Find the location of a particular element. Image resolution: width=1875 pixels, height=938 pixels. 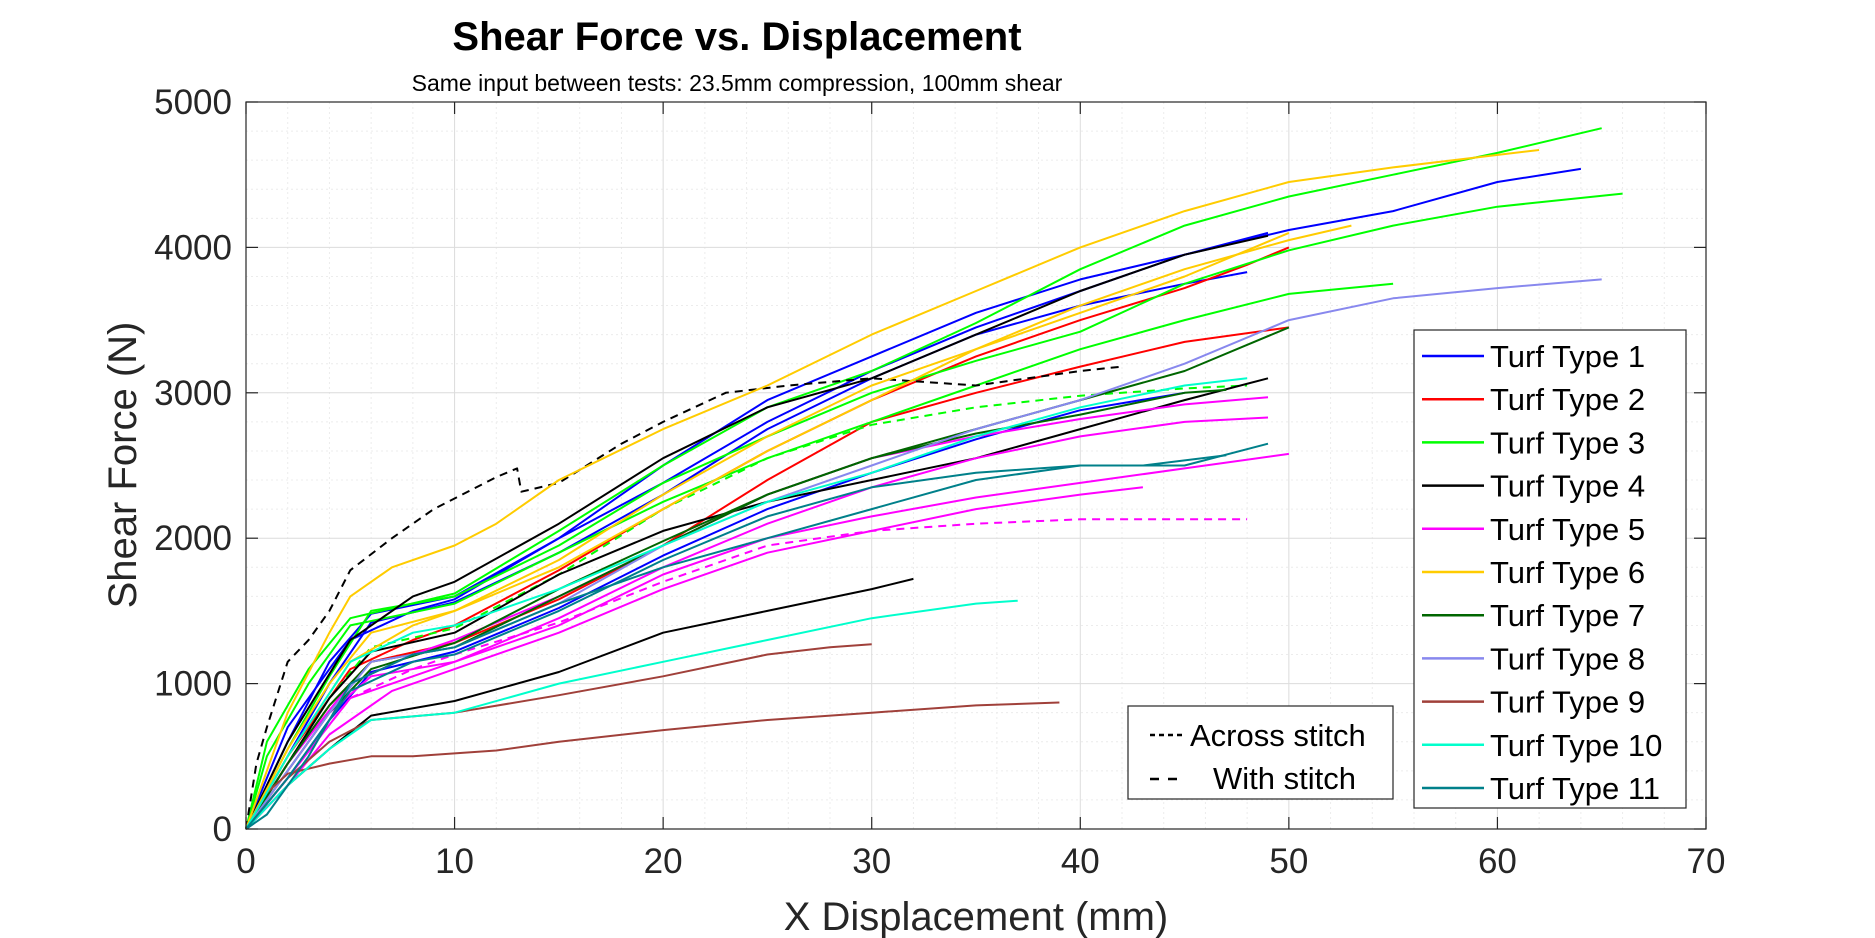

y-tick-label: 2000 is located at coordinates (193, 538).